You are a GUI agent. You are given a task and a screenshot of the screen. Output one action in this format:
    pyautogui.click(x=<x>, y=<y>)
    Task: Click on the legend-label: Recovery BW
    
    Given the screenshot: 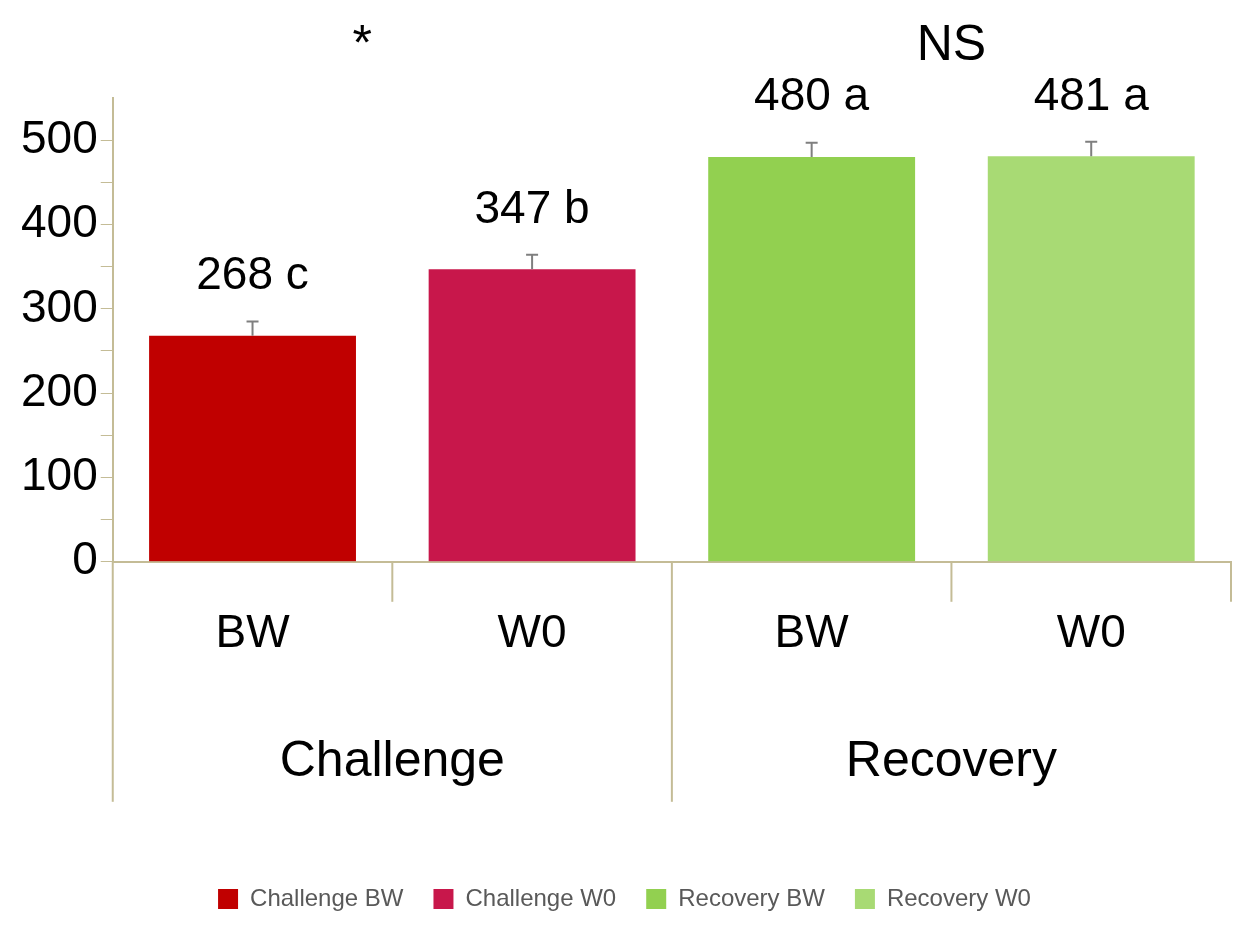 What is the action you would take?
    pyautogui.click(x=752, y=897)
    